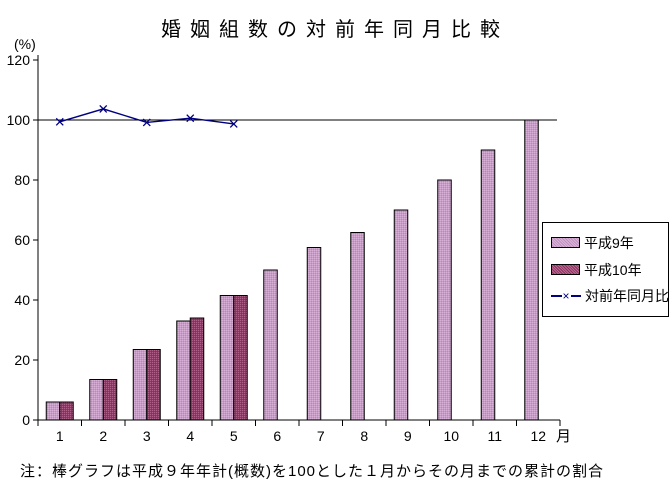 The image size is (670, 488). I want to click on x-axis-unit-label: 月, so click(564, 436).